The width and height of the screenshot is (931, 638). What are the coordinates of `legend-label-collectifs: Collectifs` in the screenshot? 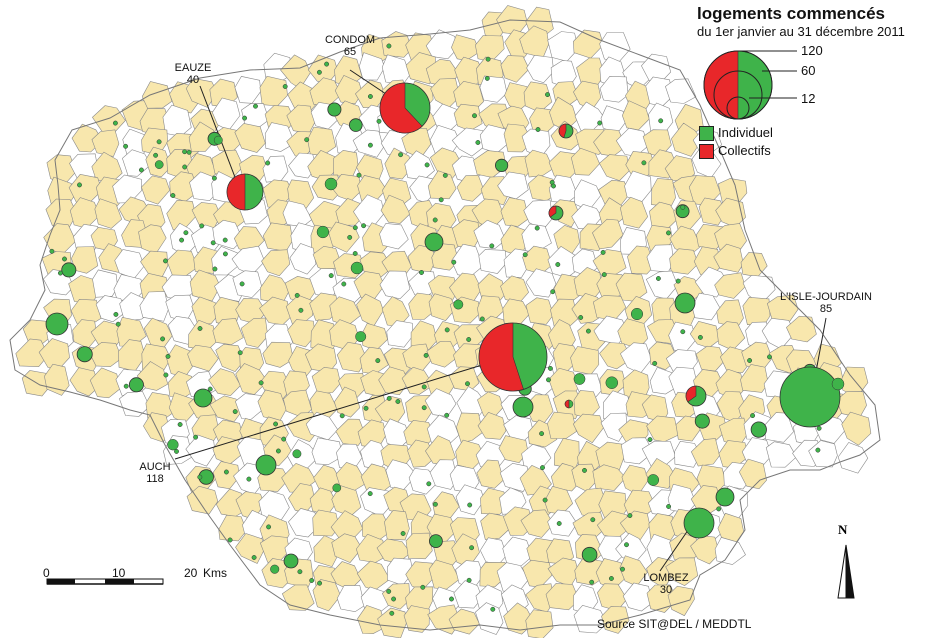 It's located at (744, 150).